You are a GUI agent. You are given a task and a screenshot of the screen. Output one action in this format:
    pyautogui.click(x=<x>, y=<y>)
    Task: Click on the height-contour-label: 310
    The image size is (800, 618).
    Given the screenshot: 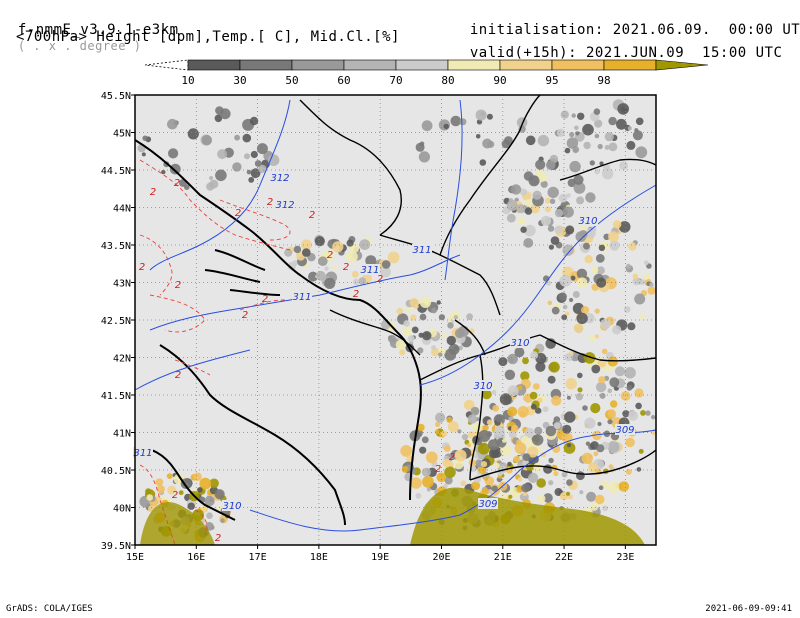 What is the action you would take?
    pyautogui.click(x=482, y=386)
    